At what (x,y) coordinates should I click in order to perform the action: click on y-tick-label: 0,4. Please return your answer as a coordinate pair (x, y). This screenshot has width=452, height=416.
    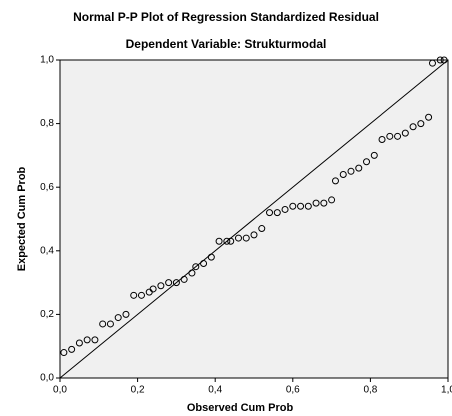
    Looking at the image, I should click on (47, 250).